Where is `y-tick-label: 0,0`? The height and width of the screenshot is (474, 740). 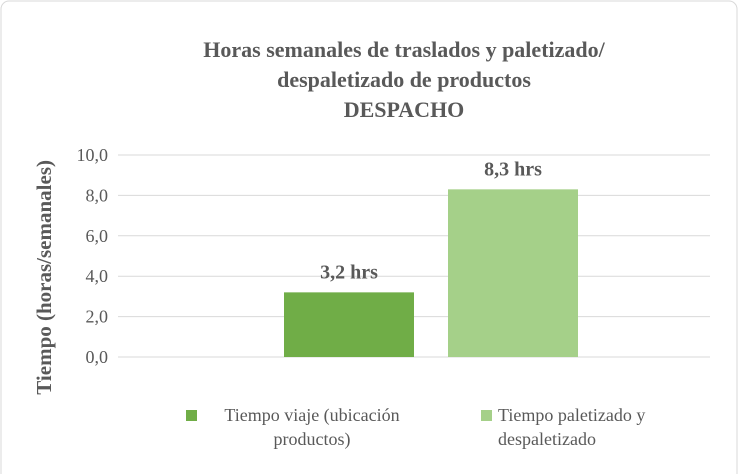
y-tick-label: 0,0 is located at coordinates (97, 357).